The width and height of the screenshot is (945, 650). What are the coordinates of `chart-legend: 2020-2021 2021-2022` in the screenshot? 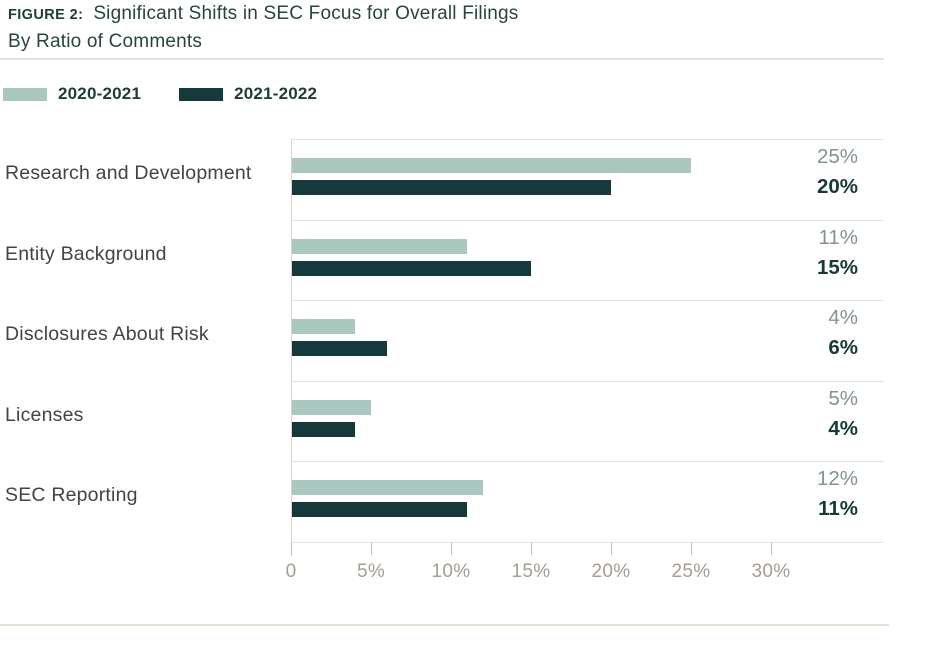 It's located at (160, 94).